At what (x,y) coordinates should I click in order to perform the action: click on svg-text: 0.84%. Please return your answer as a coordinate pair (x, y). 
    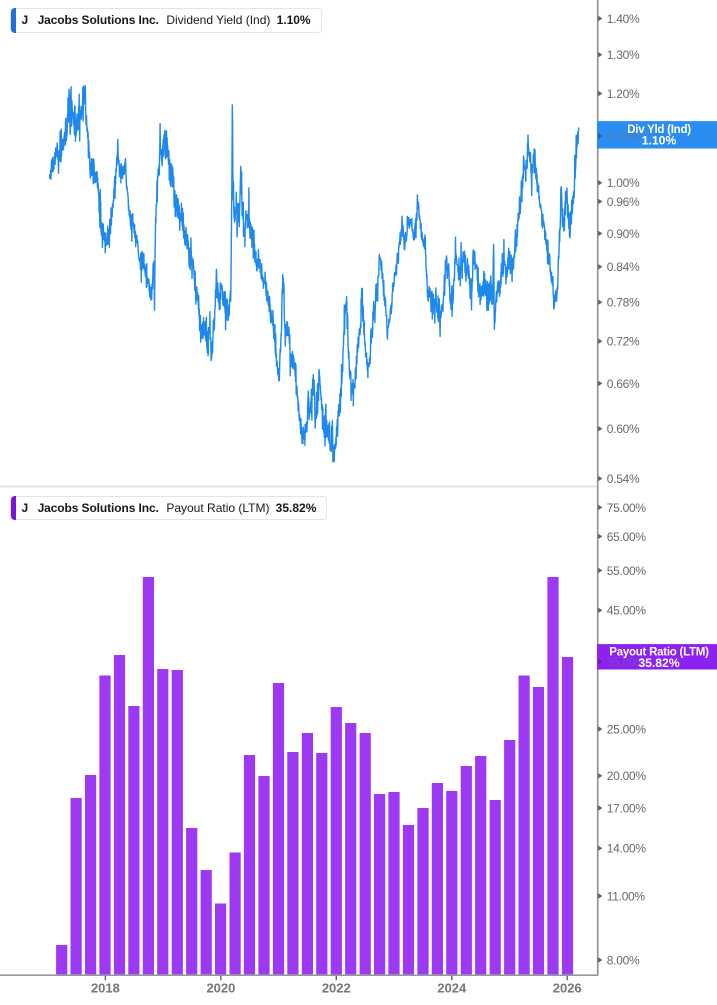
    Looking at the image, I should click on (623, 267).